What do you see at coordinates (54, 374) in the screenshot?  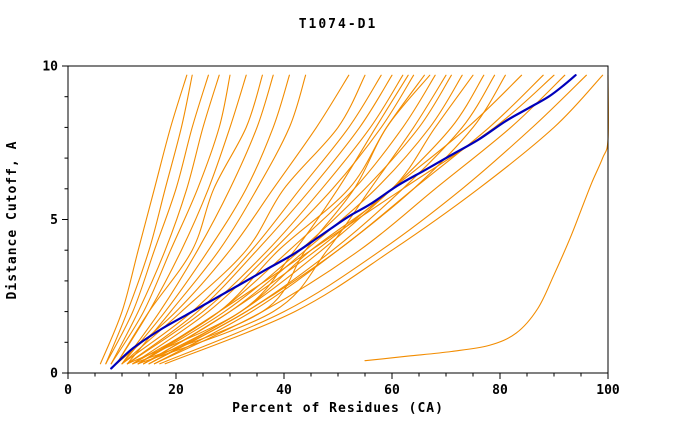 I see `y-tick-label: 0` at bounding box center [54, 374].